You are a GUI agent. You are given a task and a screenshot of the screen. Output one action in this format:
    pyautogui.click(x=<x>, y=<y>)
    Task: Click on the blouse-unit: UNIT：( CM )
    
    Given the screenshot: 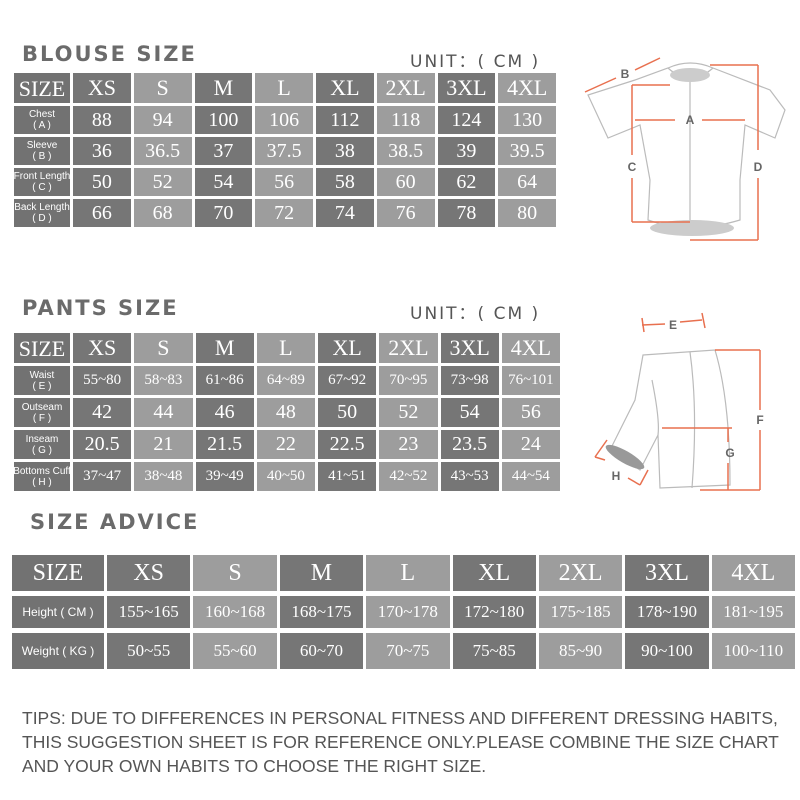 What is the action you would take?
    pyautogui.click(x=475, y=62)
    